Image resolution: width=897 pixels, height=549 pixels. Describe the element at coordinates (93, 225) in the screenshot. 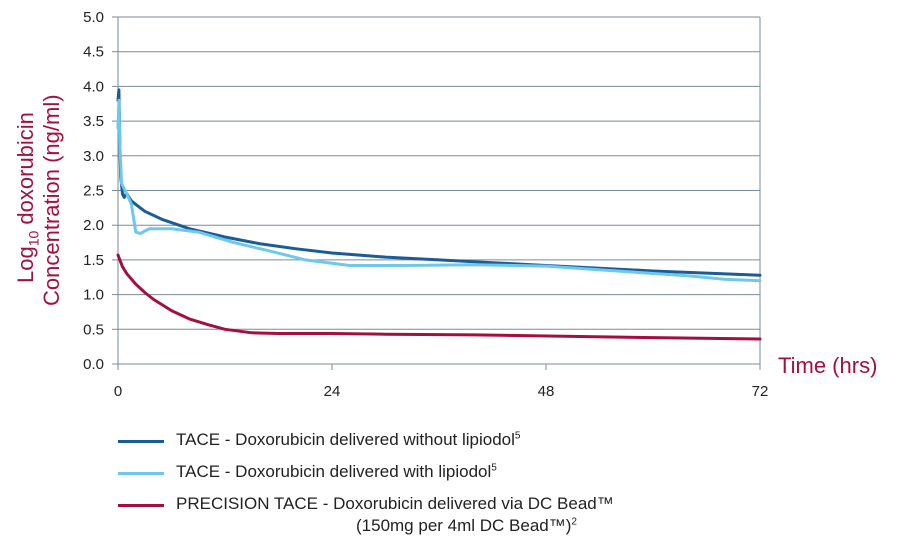

I see `y-tick-label: 2.0` at that location.